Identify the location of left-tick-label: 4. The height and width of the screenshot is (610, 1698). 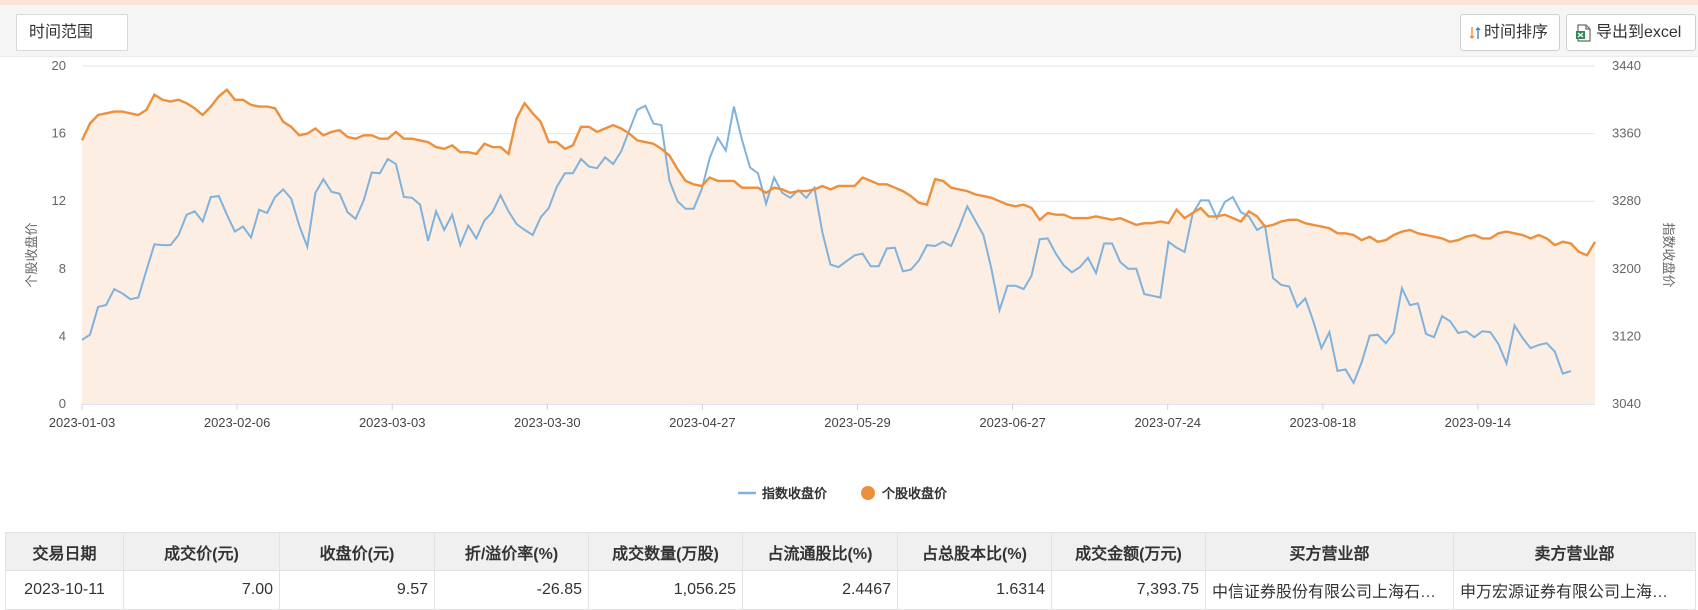
(62, 335).